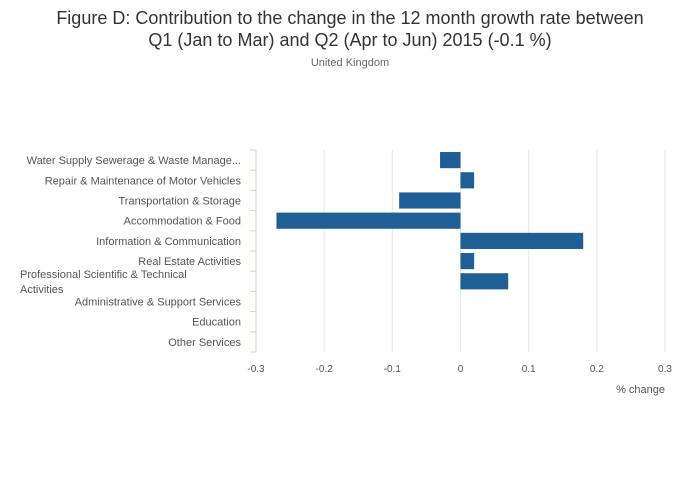  What do you see at coordinates (204, 343) in the screenshot?
I see `category-label: Other Services` at bounding box center [204, 343].